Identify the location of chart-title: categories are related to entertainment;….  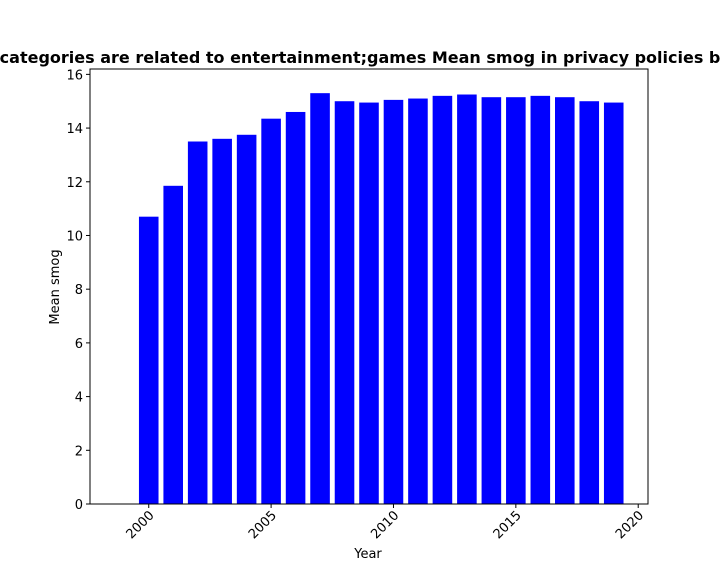
(360, 57).